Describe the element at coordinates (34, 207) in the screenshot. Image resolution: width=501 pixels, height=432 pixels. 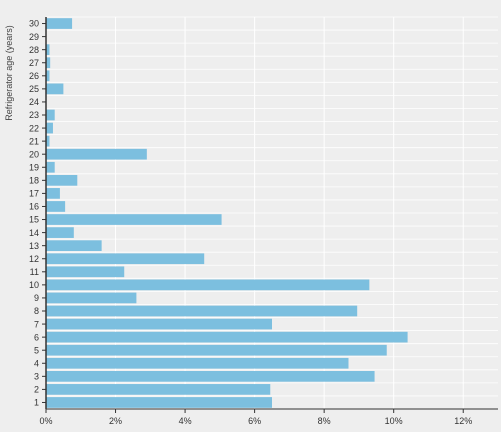
I see `y-tick-label-16: 16` at that location.